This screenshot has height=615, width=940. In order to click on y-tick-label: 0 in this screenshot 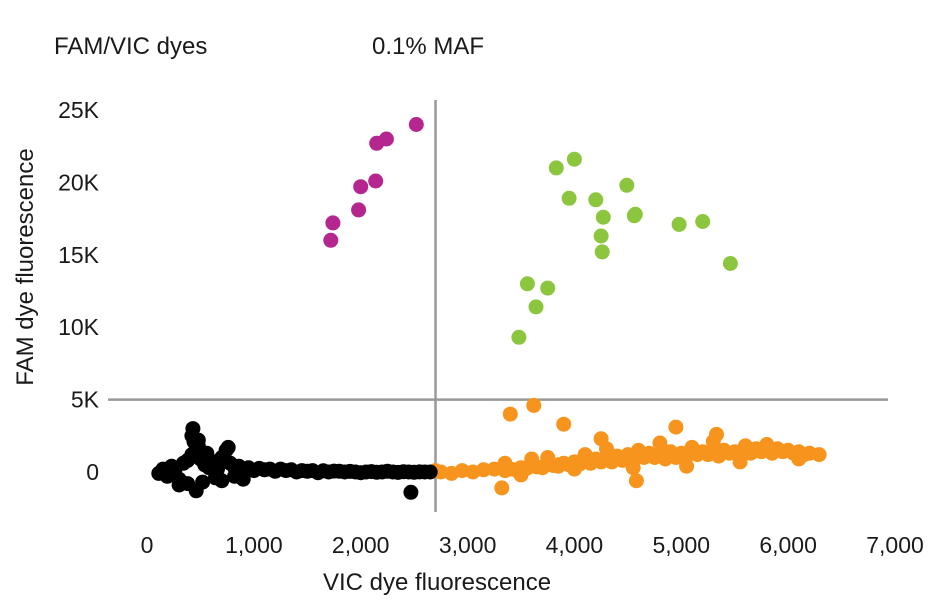, I will do `click(92, 472)`.